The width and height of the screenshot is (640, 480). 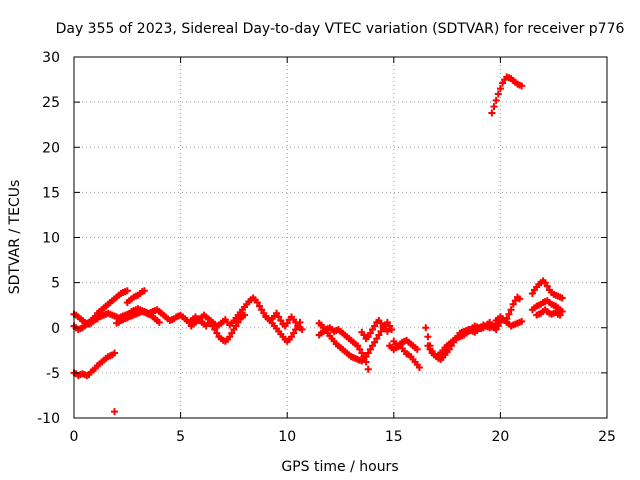 What do you see at coordinates (51, 58) in the screenshot?
I see `y-tick-label: 30` at bounding box center [51, 58].